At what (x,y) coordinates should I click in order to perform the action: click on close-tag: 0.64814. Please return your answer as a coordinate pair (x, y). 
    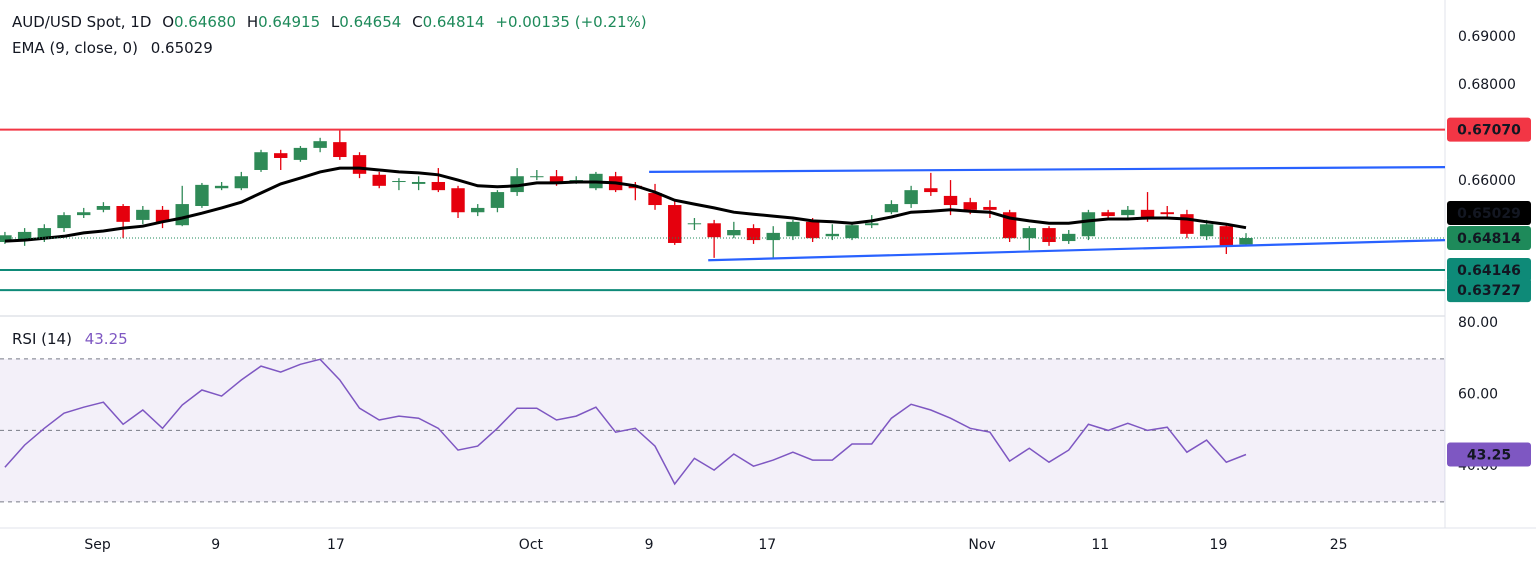
    Looking at the image, I should click on (1489, 239).